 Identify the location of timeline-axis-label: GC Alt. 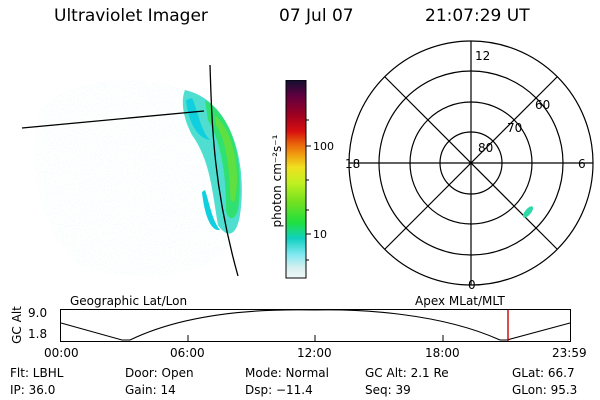
(17, 325).